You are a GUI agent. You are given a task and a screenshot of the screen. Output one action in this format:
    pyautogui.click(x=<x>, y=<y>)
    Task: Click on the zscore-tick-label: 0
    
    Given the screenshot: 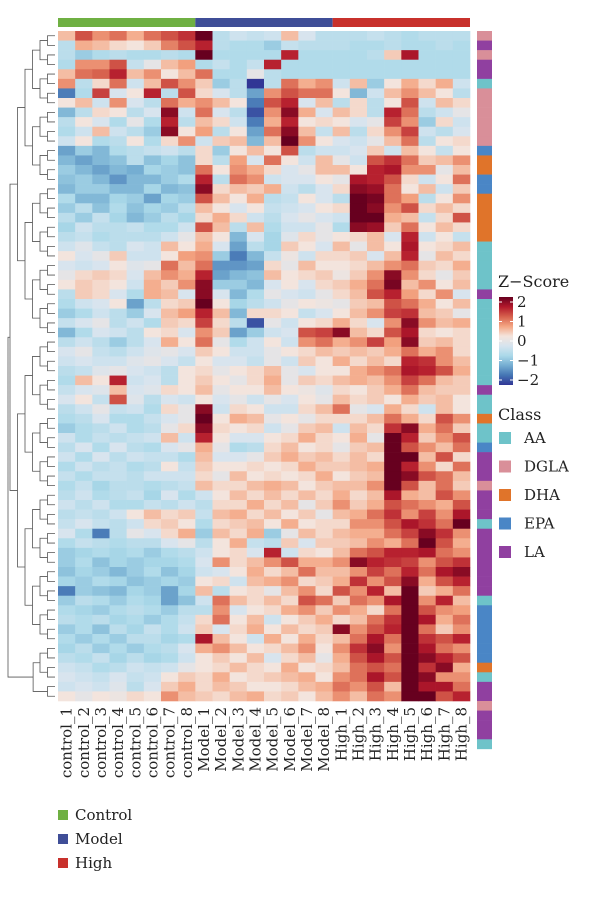 What is the action you would take?
    pyautogui.click(x=522, y=341)
    